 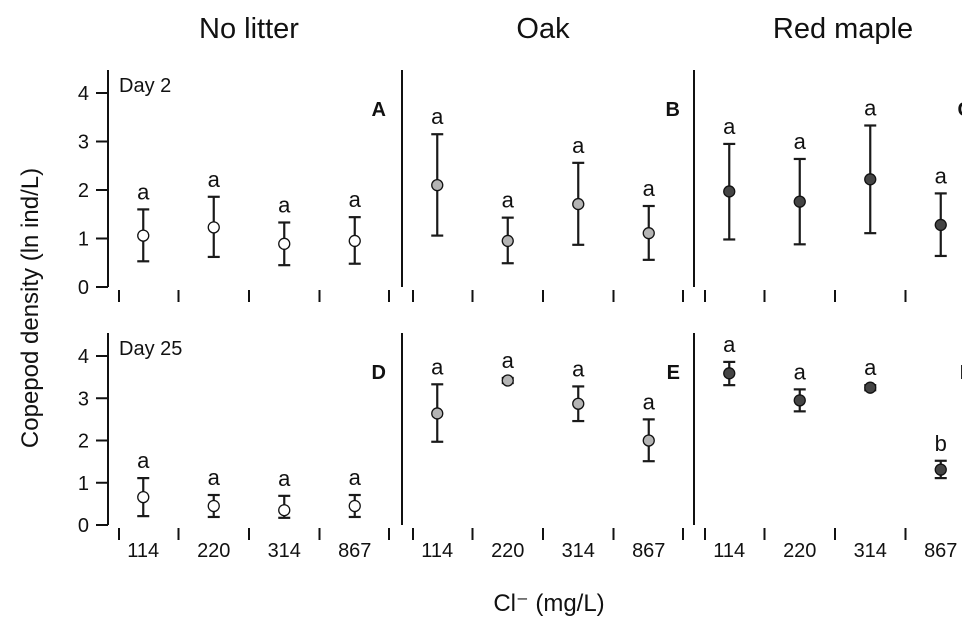 I want to click on panel-c: Ca a a a, so click(x=827, y=186).